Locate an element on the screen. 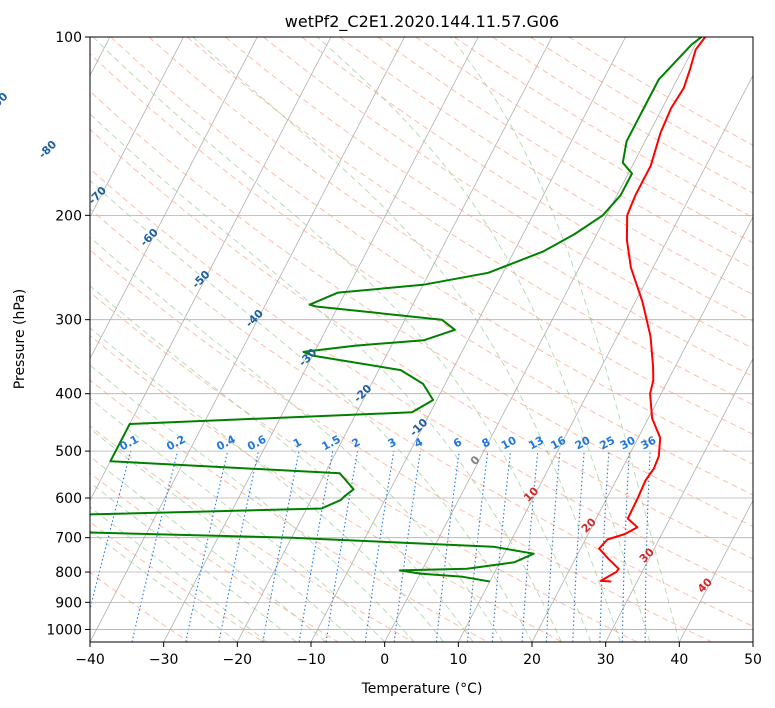 The height and width of the screenshot is (708, 775). x-tick-label: −20 is located at coordinates (238, 660).